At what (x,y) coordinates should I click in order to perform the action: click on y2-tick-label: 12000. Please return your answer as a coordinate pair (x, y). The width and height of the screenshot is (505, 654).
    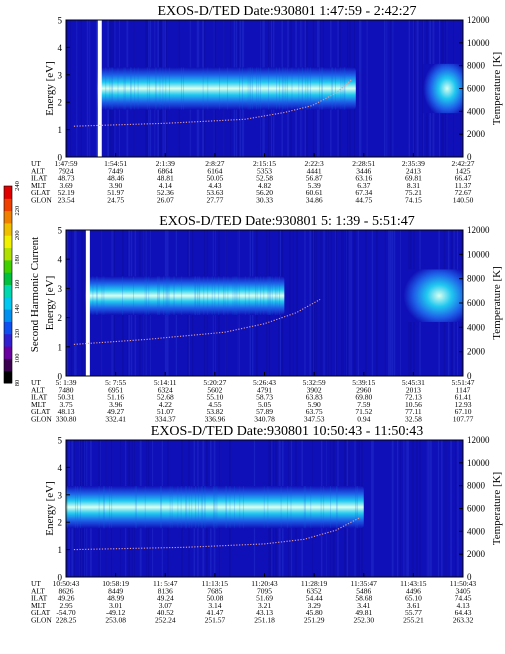
    Looking at the image, I should click on (478, 230).